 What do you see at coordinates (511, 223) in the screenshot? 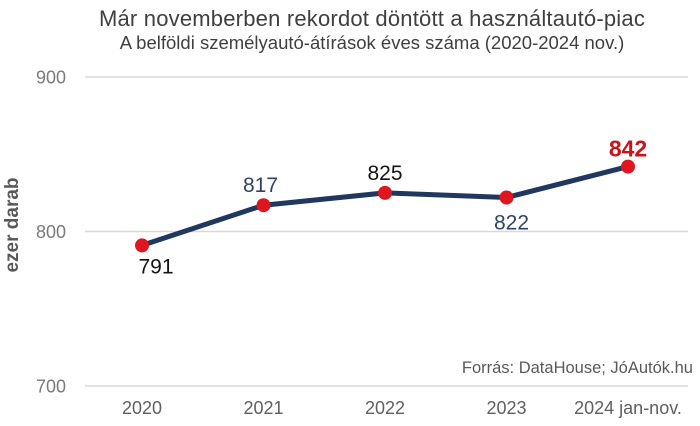
I see `data-point-label: 822` at bounding box center [511, 223].